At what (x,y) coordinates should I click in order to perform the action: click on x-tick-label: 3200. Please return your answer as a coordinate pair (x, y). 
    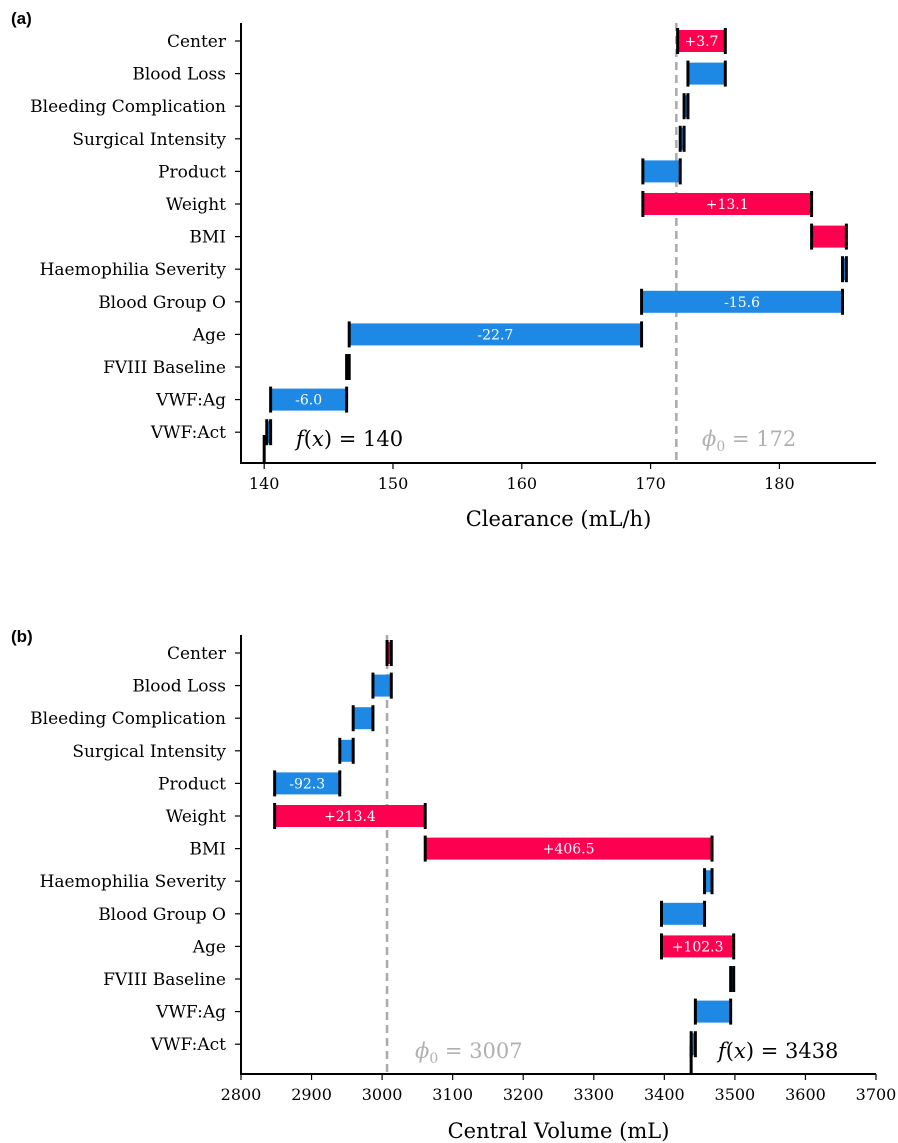
    Looking at the image, I should click on (523, 1094).